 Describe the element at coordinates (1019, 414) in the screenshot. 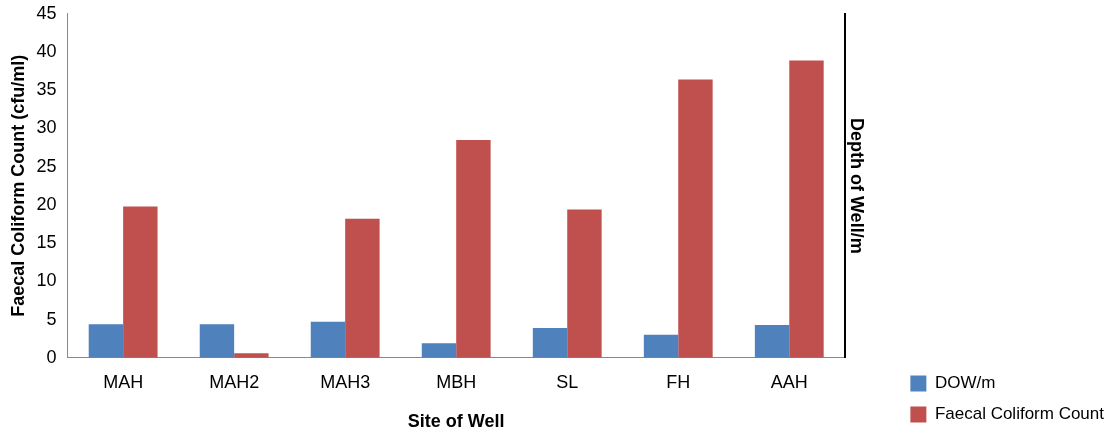

I see `legend-label: Faecal Coliform Count` at that location.